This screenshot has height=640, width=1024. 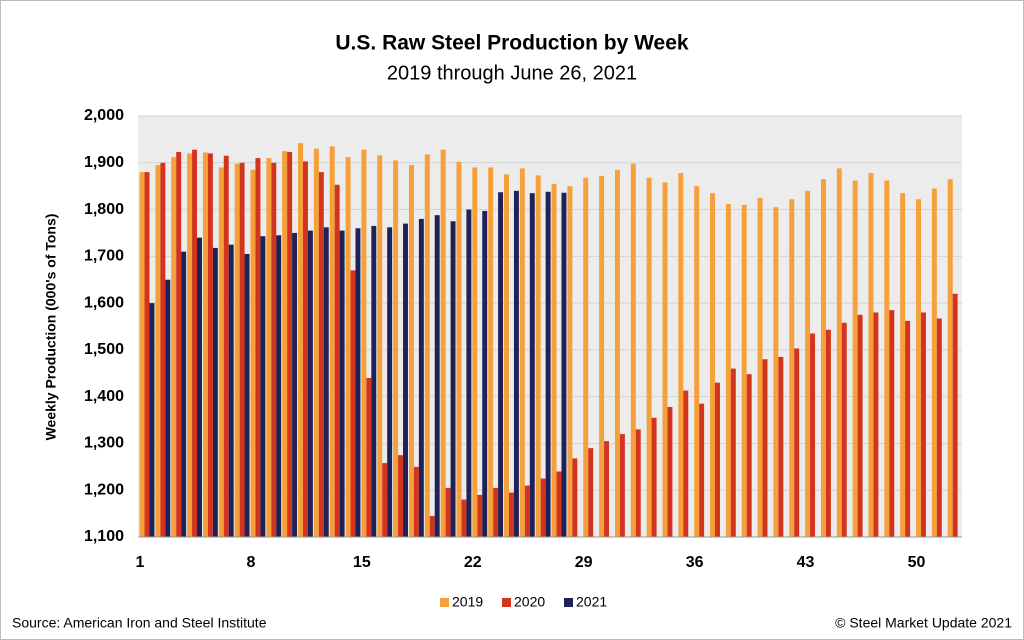 What do you see at coordinates (104, 115) in the screenshot?
I see `y-tick-label: 2,000` at bounding box center [104, 115].